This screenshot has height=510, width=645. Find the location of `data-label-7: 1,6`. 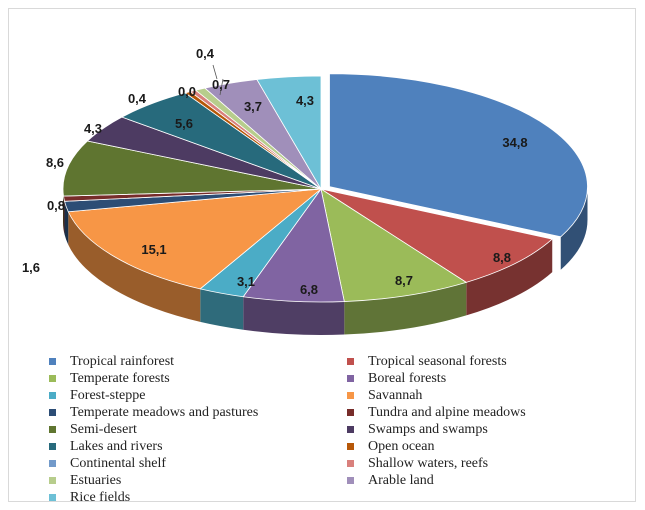

data-label-7: 1,6 is located at coordinates (31, 267).